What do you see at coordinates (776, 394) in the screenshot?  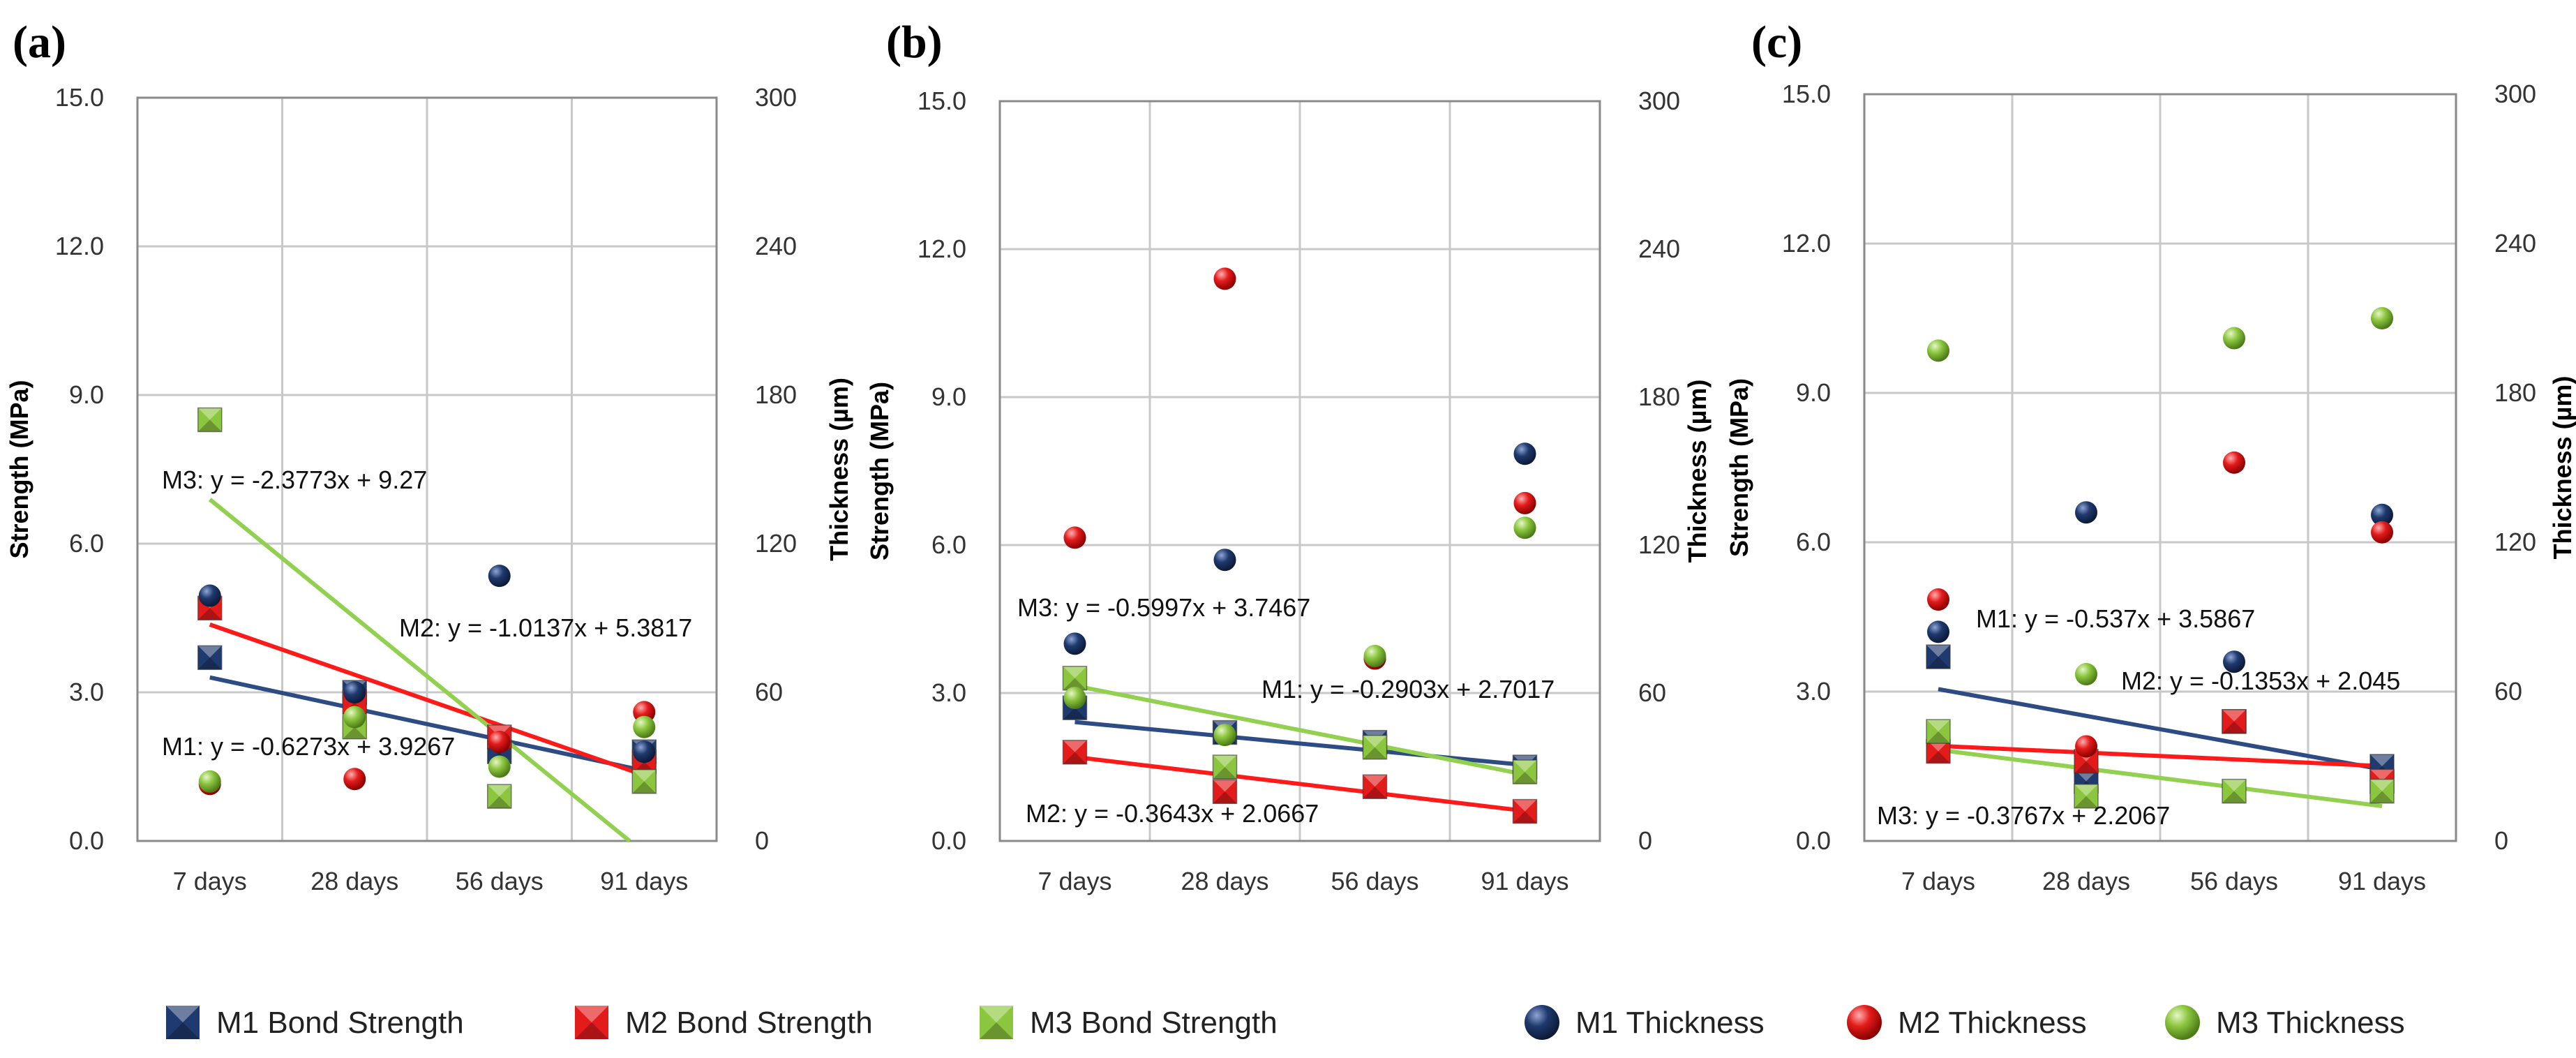 I see `y2-tick-label: 180` at bounding box center [776, 394].